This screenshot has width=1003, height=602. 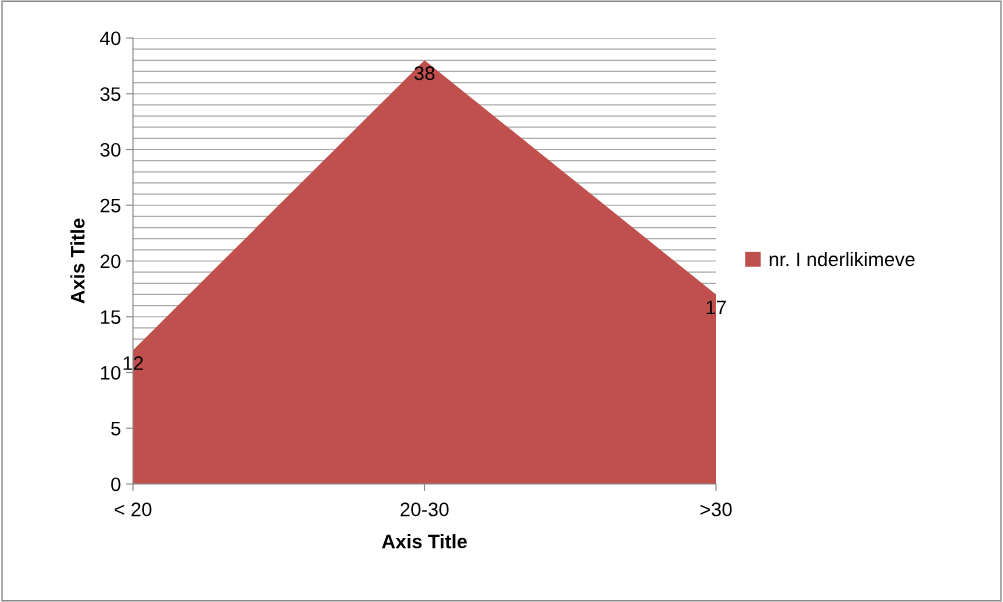 What do you see at coordinates (110, 38) in the screenshot?
I see `y-tick-label: 40` at bounding box center [110, 38].